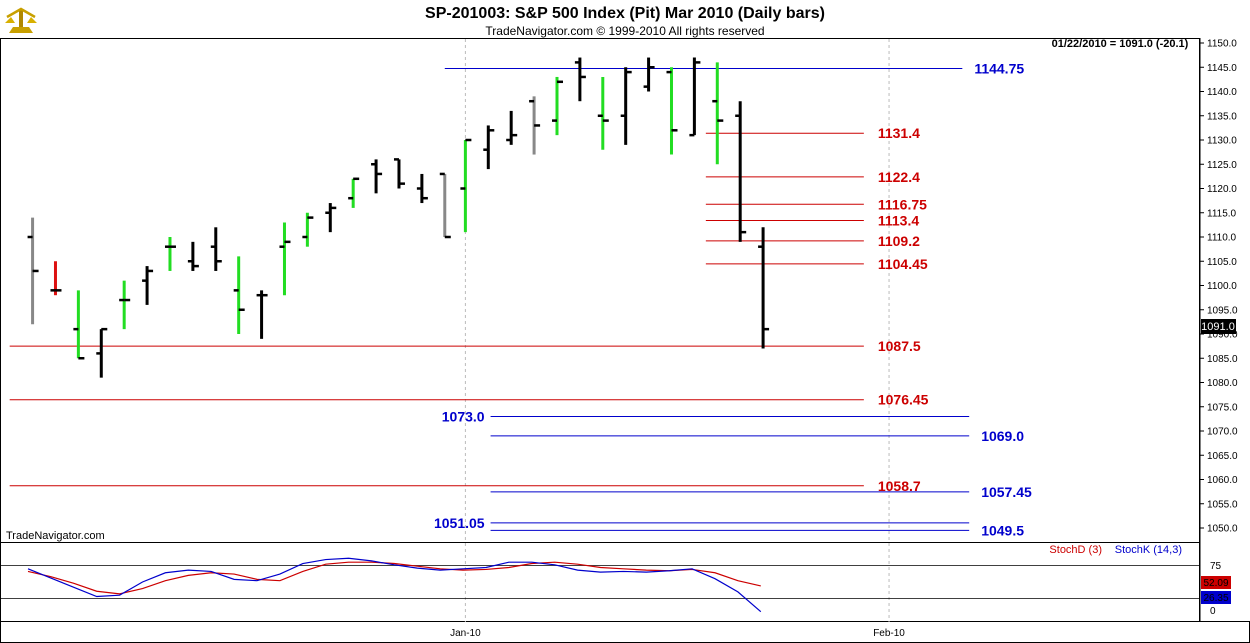 The height and width of the screenshot is (643, 1250). I want to click on y-tick-label: 1060.0, so click(1222, 480).